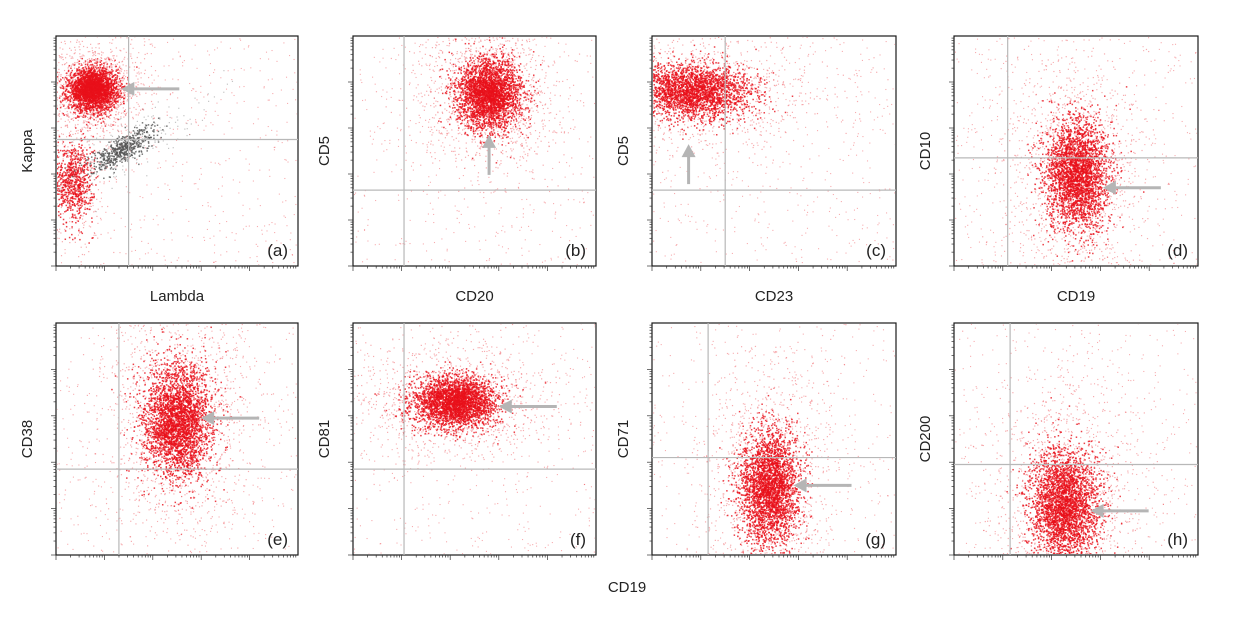  I want to click on scatter-panel-f: (f) CD81, so click(456, 441).